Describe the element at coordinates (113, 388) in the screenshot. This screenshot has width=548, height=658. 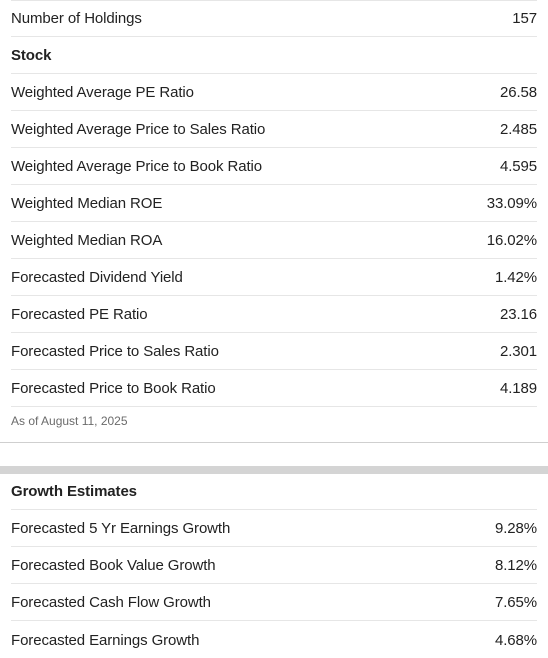
I see `stat-label: Forecasted Price to Book Ratio` at that location.